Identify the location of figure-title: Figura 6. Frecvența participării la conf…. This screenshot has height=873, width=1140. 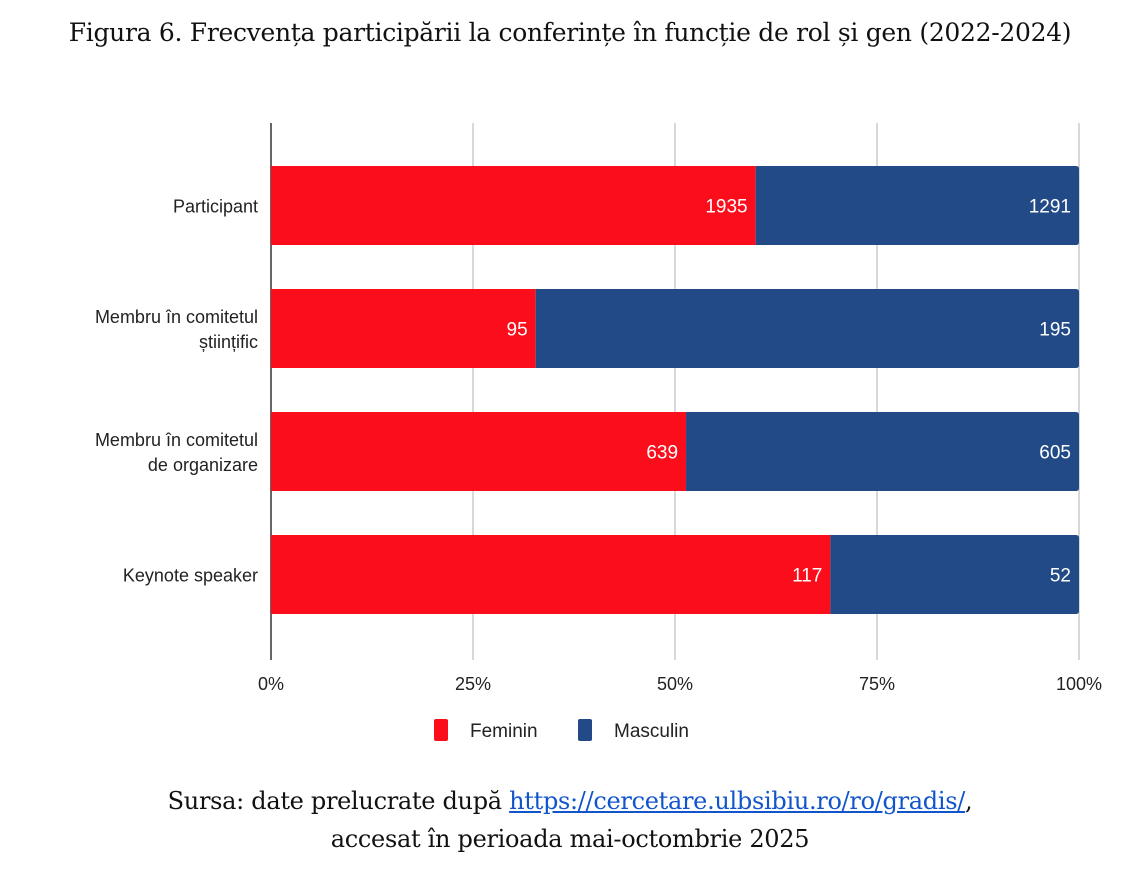
(570, 32).